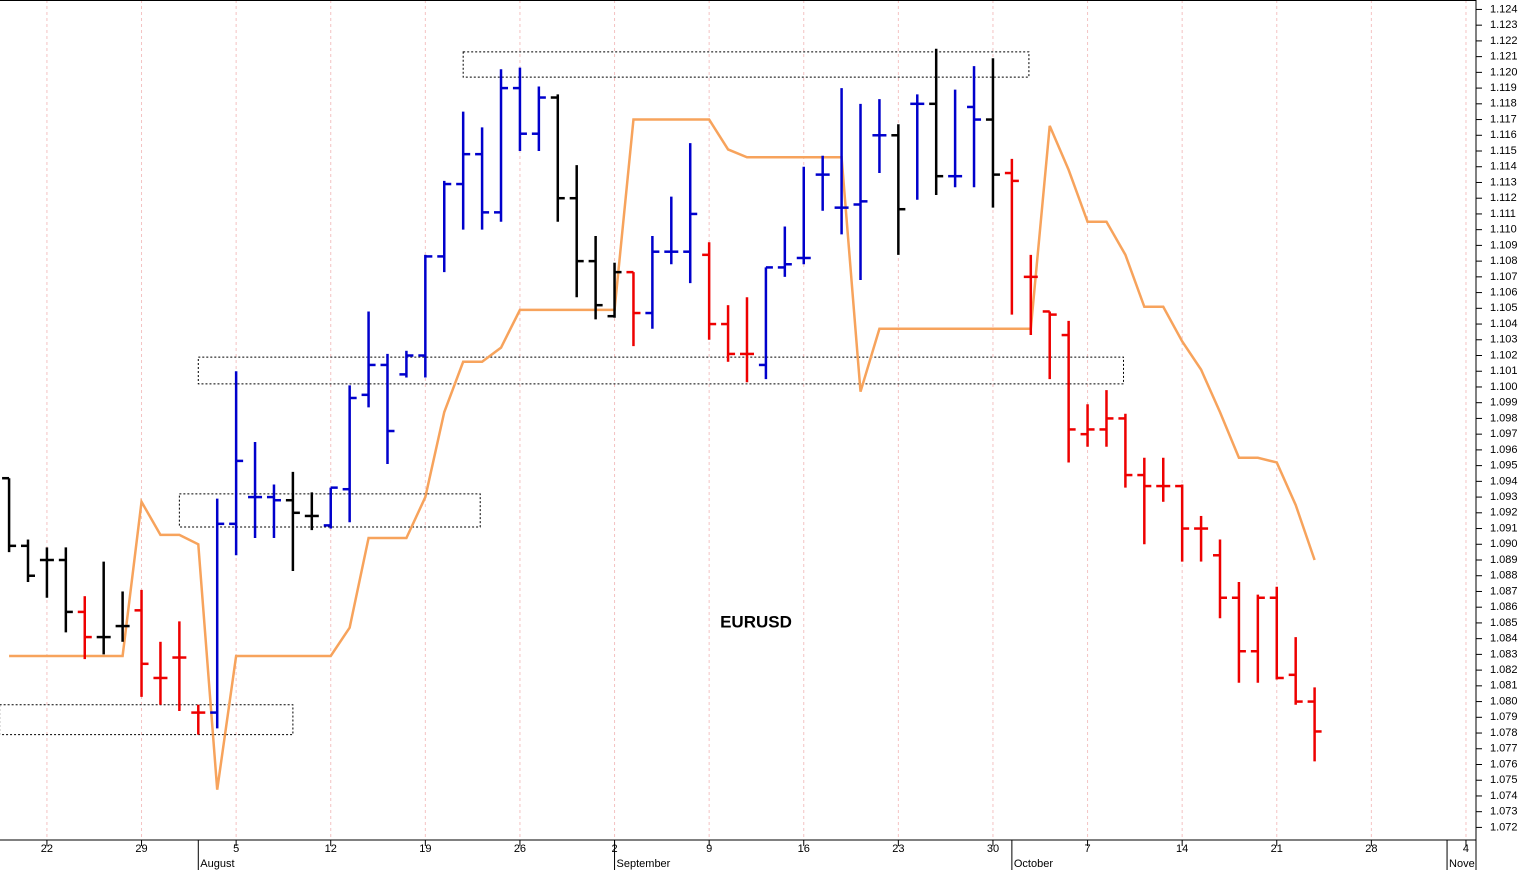 Image resolution: width=1522 pixels, height=870 pixels. What do you see at coordinates (520, 849) in the screenshot?
I see `x-tick-label: 26` at bounding box center [520, 849].